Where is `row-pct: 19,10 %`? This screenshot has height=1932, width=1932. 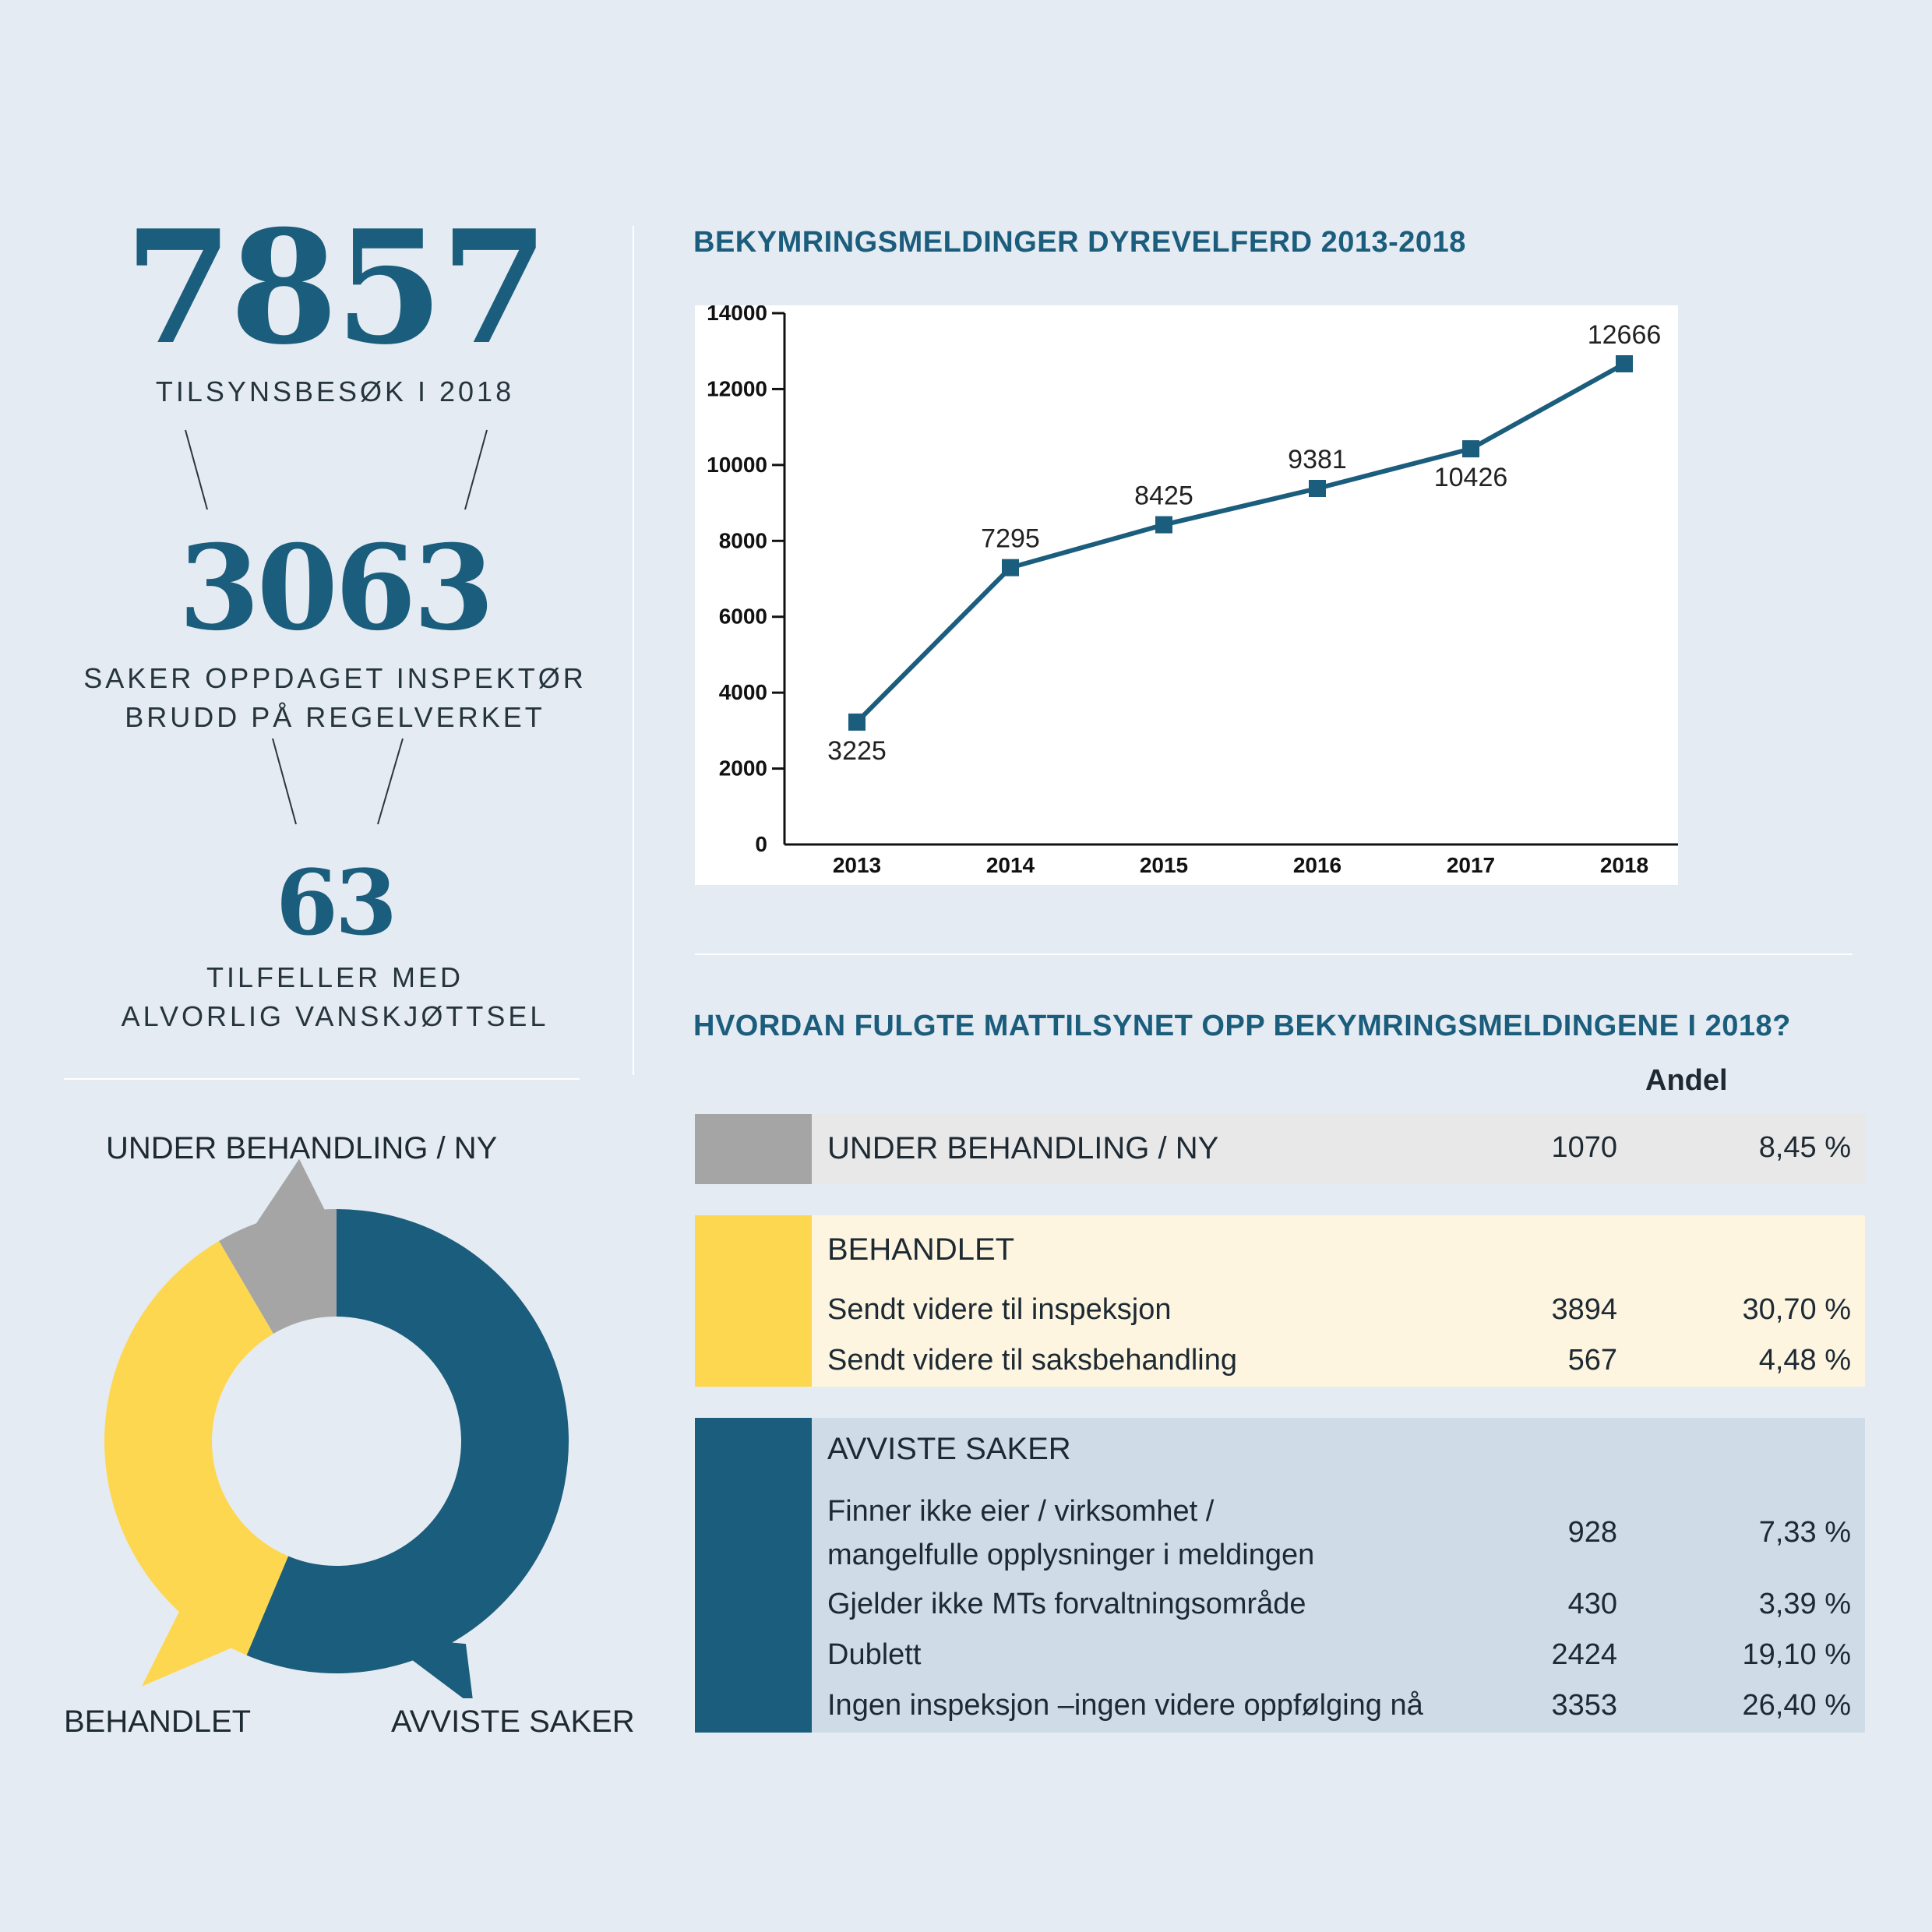
row-pct: 19,10 % is located at coordinates (1797, 1654).